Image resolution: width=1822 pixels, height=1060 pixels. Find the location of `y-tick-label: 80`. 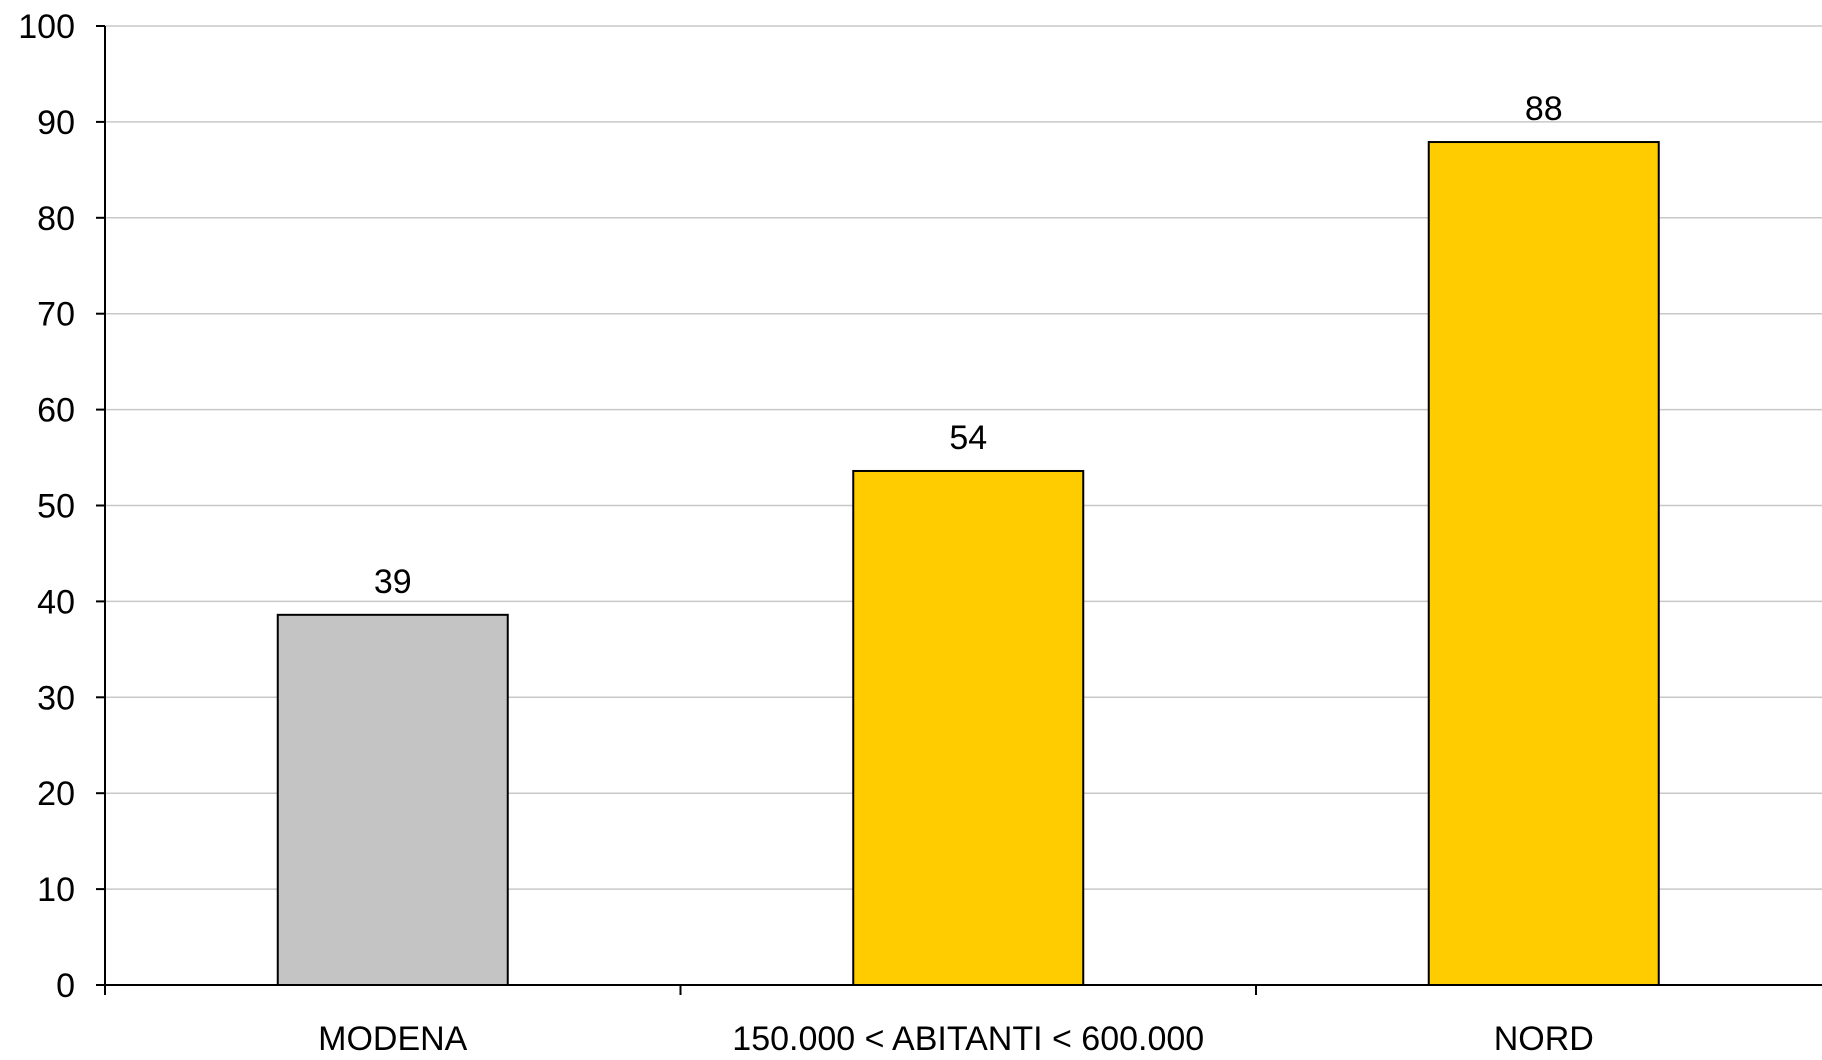

y-tick-label: 80 is located at coordinates (56, 219).